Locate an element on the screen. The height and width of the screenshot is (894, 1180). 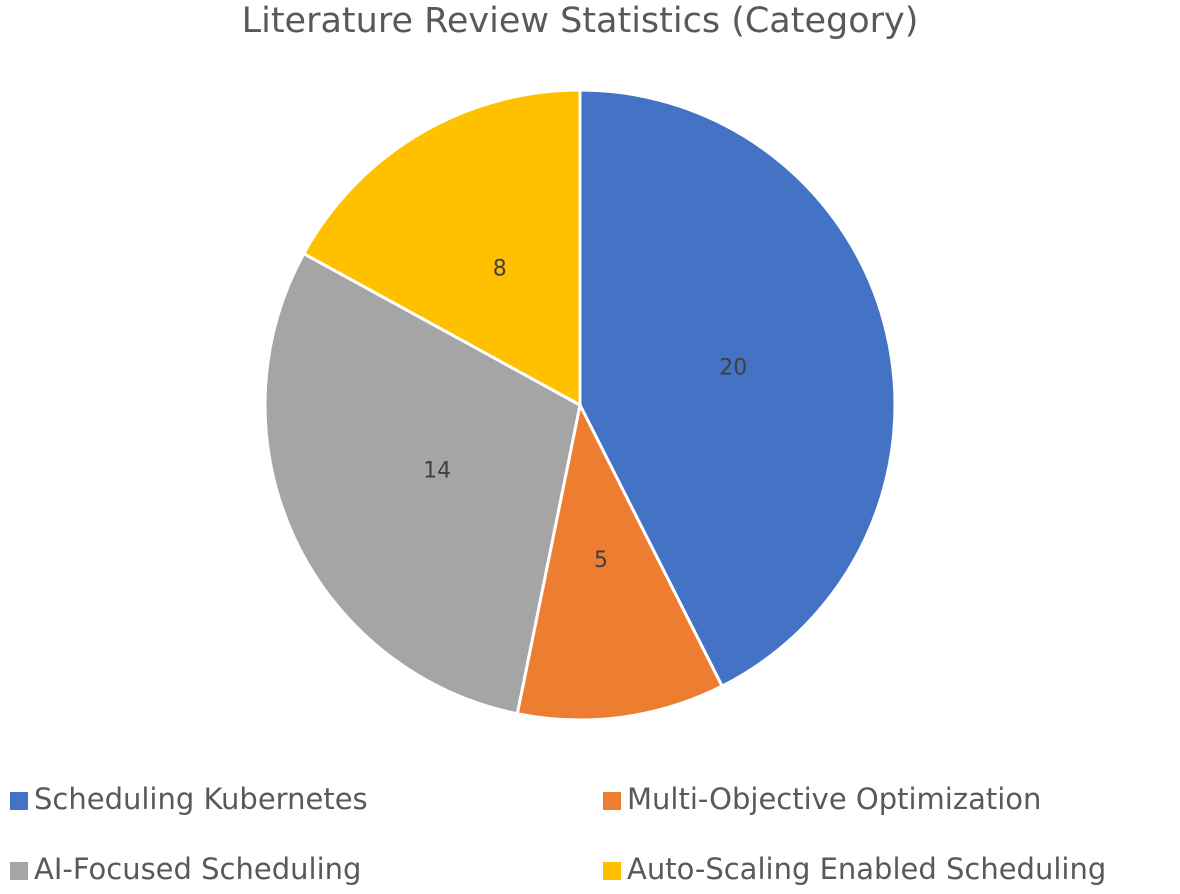
data-label: 8 is located at coordinates (500, 268).